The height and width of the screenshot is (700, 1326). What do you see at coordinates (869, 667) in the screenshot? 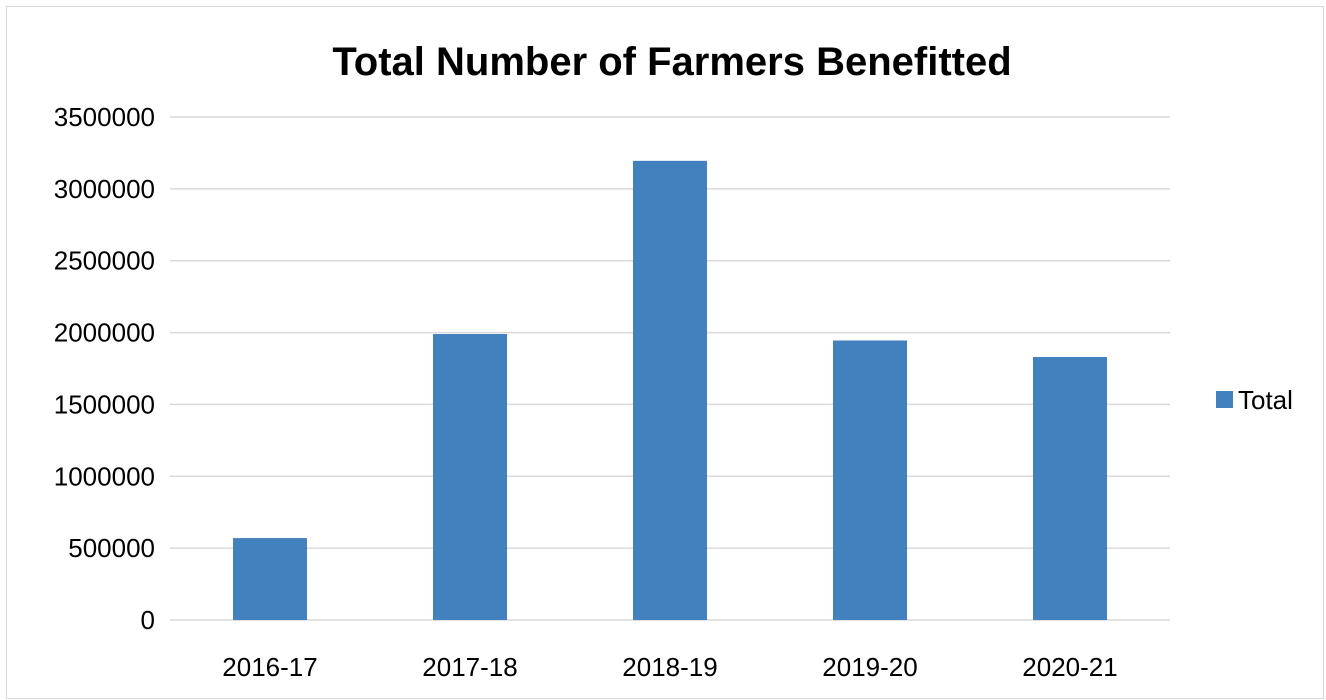
I see `x-tick-label: 2019-20` at bounding box center [869, 667].